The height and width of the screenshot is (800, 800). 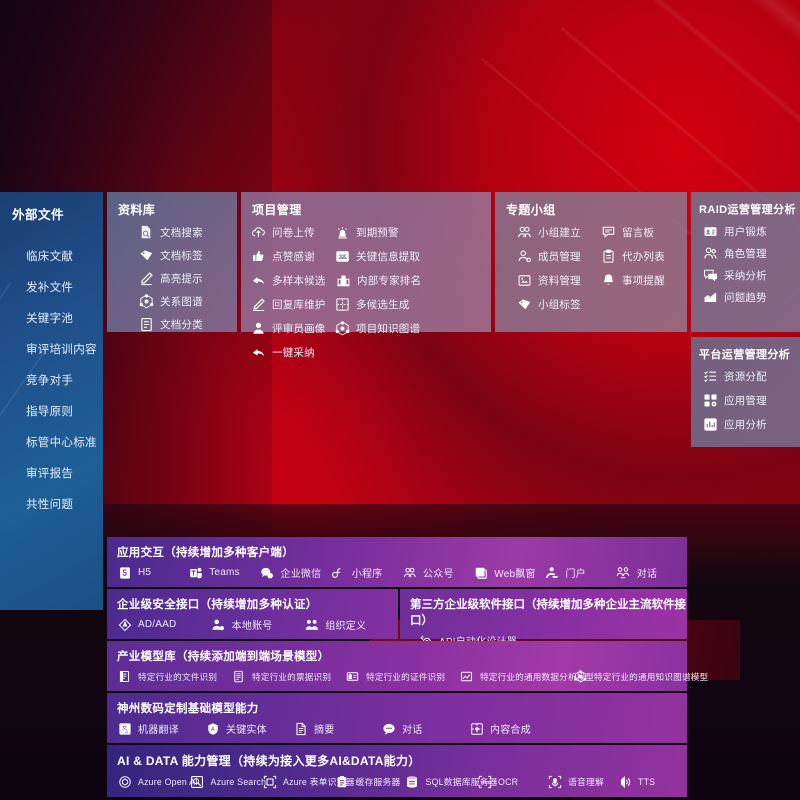 I want to click on industry-model-item-receipt-recognition: 特定行业的票据识别, so click(x=288, y=676).